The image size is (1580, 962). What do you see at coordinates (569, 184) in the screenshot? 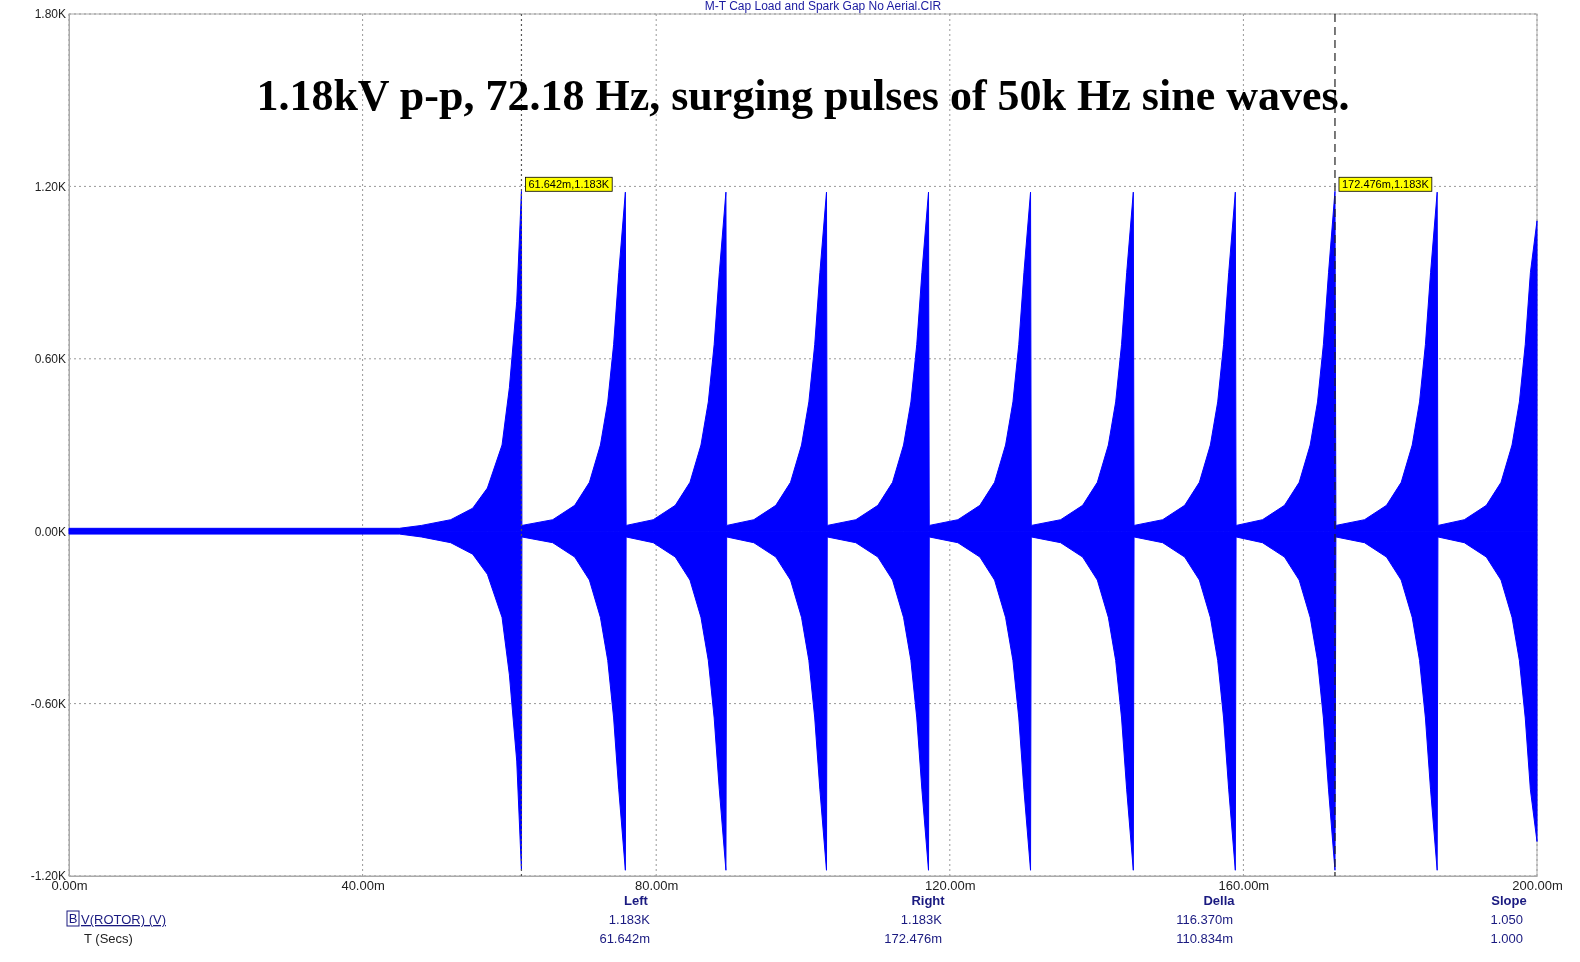
I see `annotation: 61.642m,1.183K` at bounding box center [569, 184].